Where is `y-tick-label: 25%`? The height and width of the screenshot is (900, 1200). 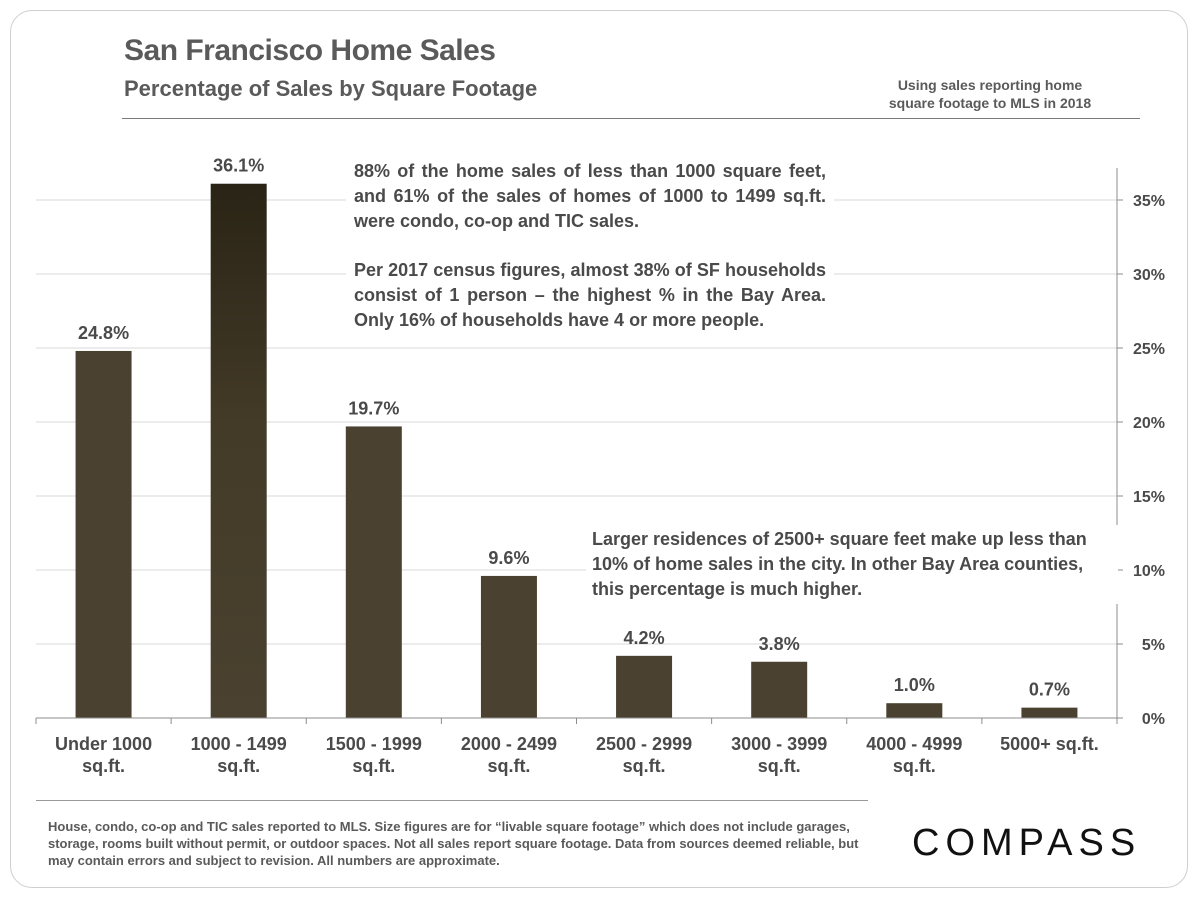 y-tick-label: 25% is located at coordinates (1149, 349).